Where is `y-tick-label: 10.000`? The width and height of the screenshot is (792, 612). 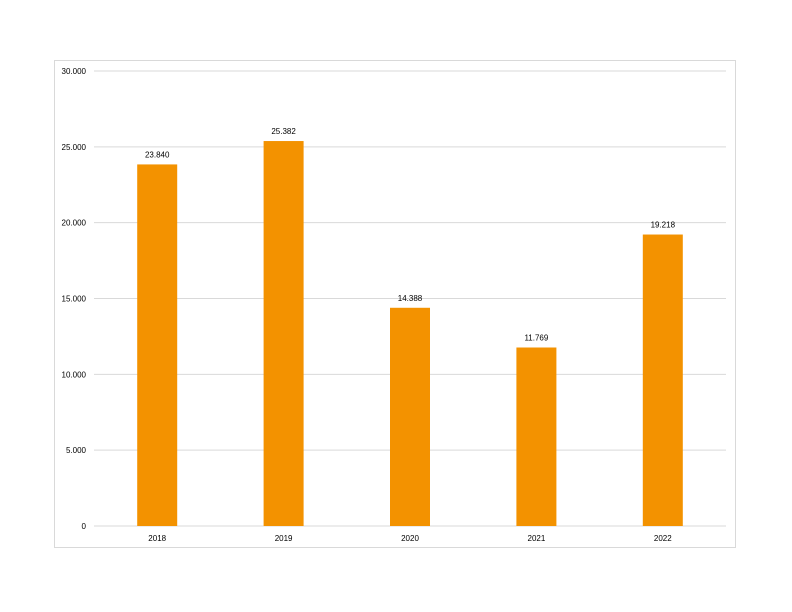
y-tick-label: 10.000 is located at coordinates (74, 374).